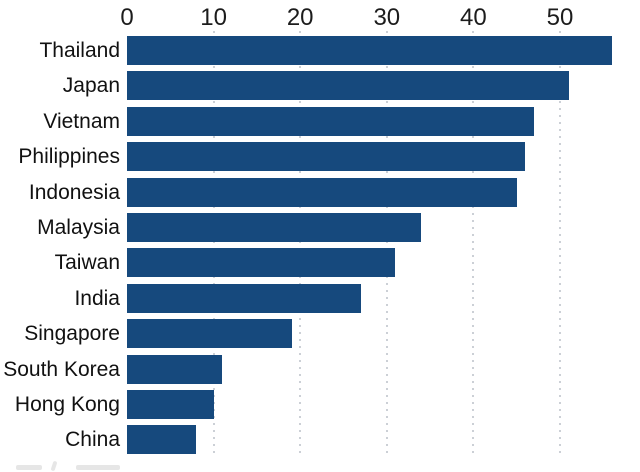  Describe the element at coordinates (369, 50) in the screenshot. I see `bar-thailand` at that location.